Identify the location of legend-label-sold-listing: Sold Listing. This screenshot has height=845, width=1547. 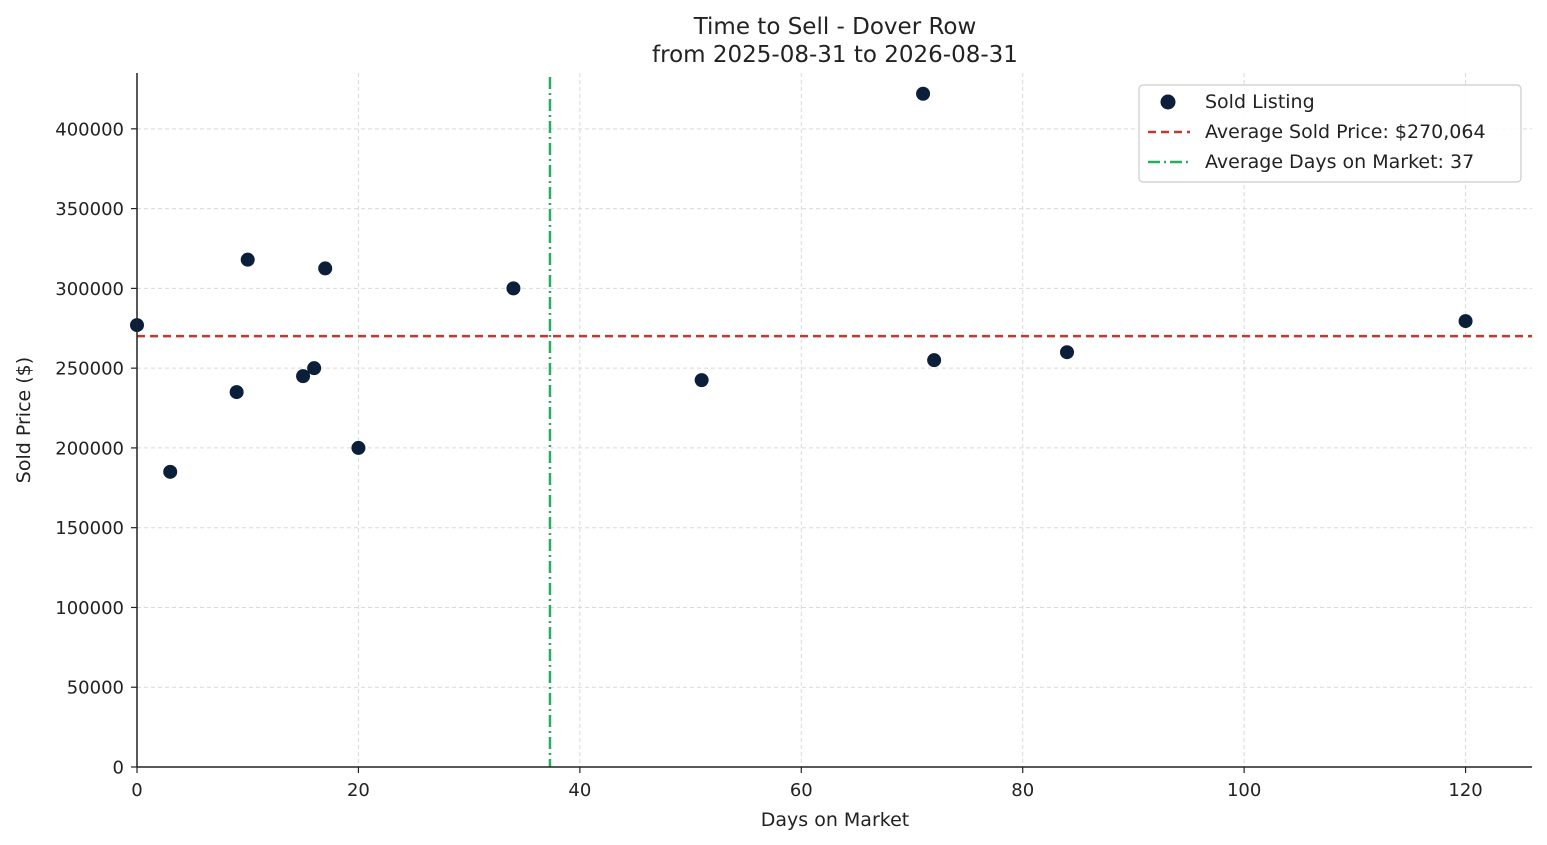
(1260, 102).